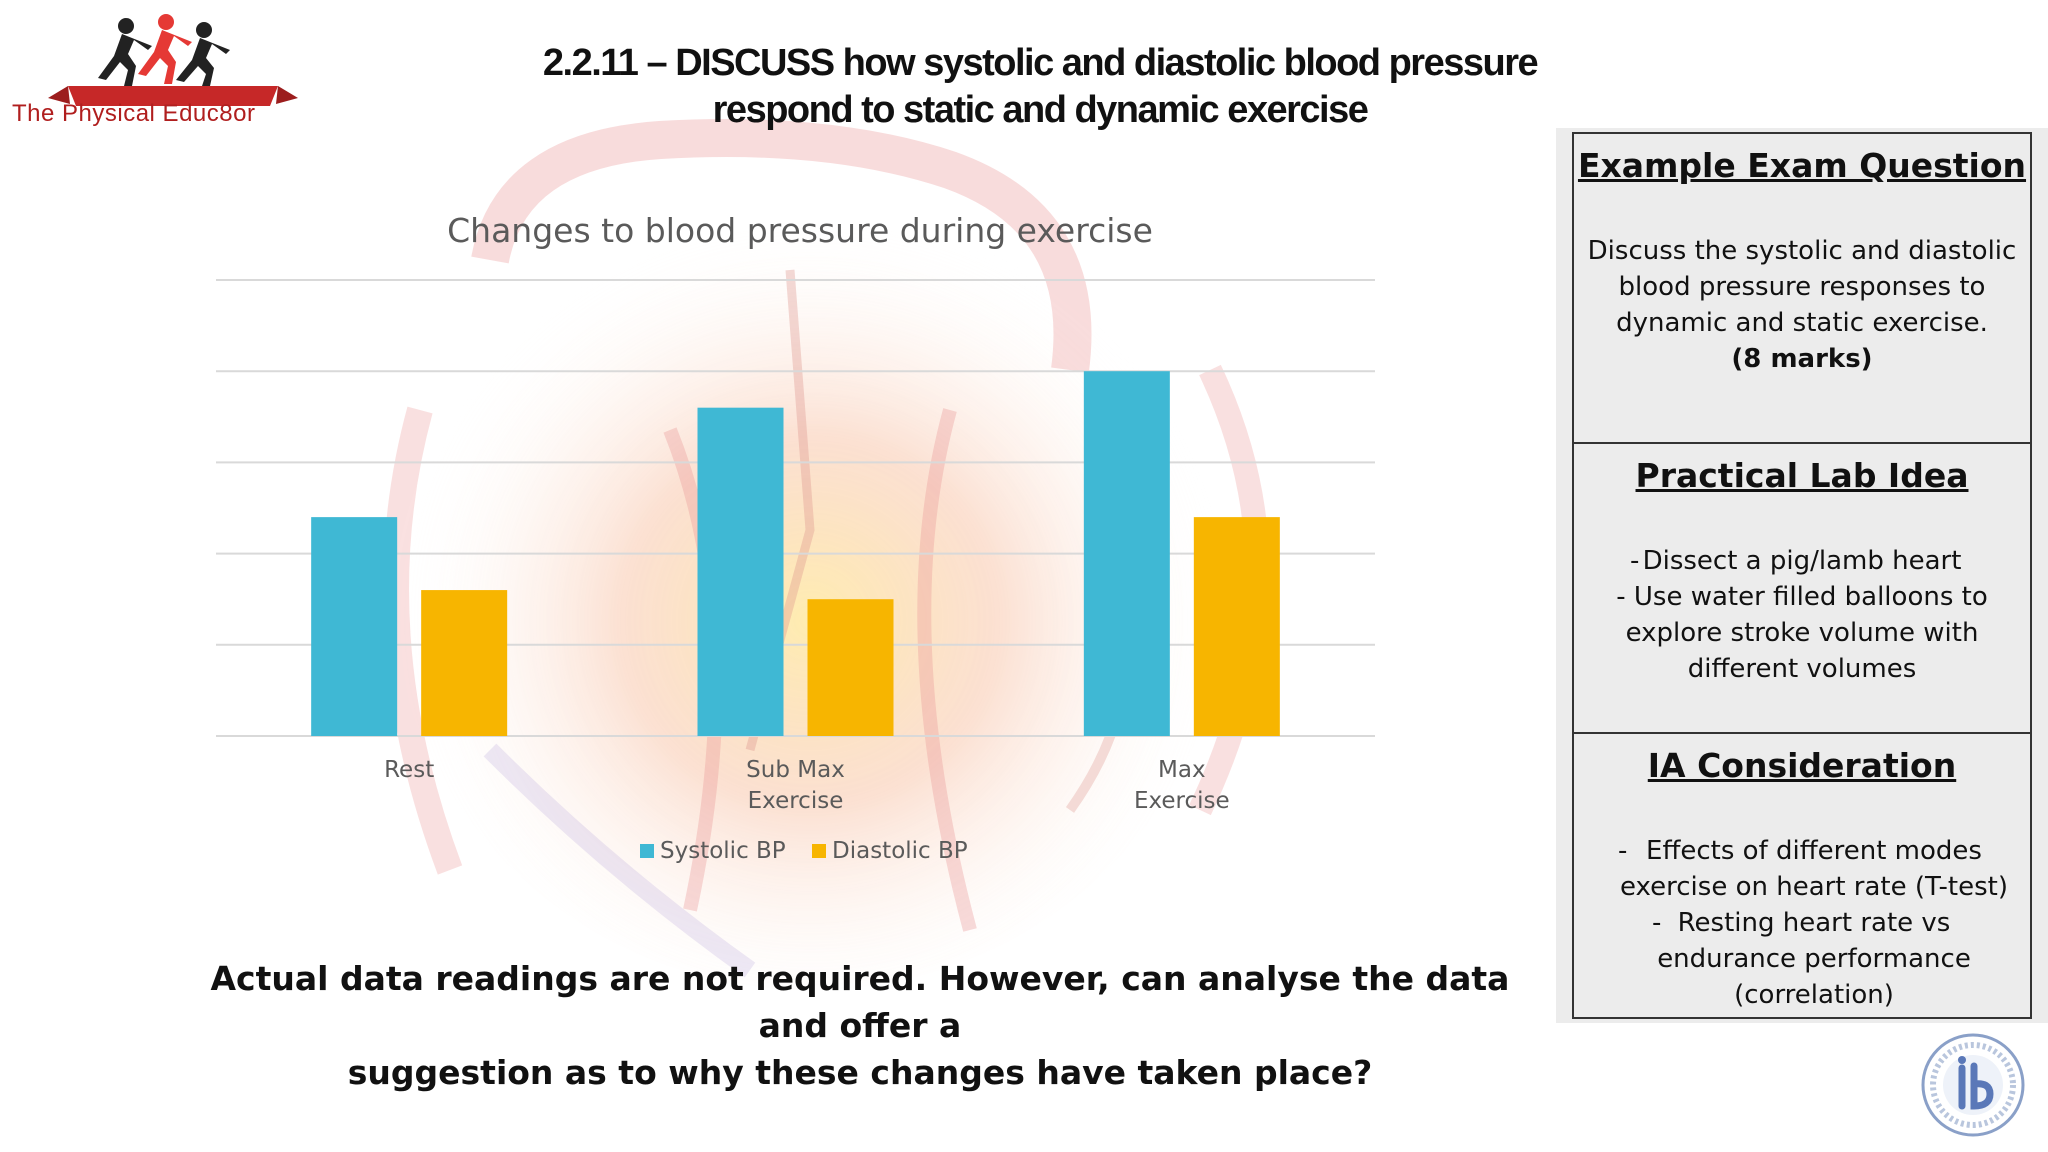 This screenshot has width=2048, height=1152. What do you see at coordinates (1814, 887) in the screenshot?
I see `ia-consideration-item-continued: exercise on heart rate (T-test)` at bounding box center [1814, 887].